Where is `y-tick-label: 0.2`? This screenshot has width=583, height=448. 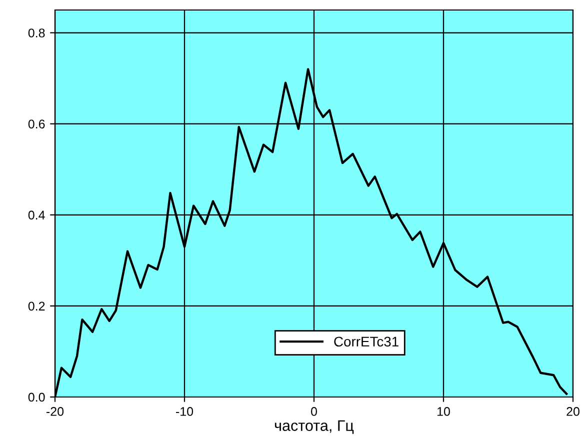
y-tick-label: 0.2 is located at coordinates (36, 306).